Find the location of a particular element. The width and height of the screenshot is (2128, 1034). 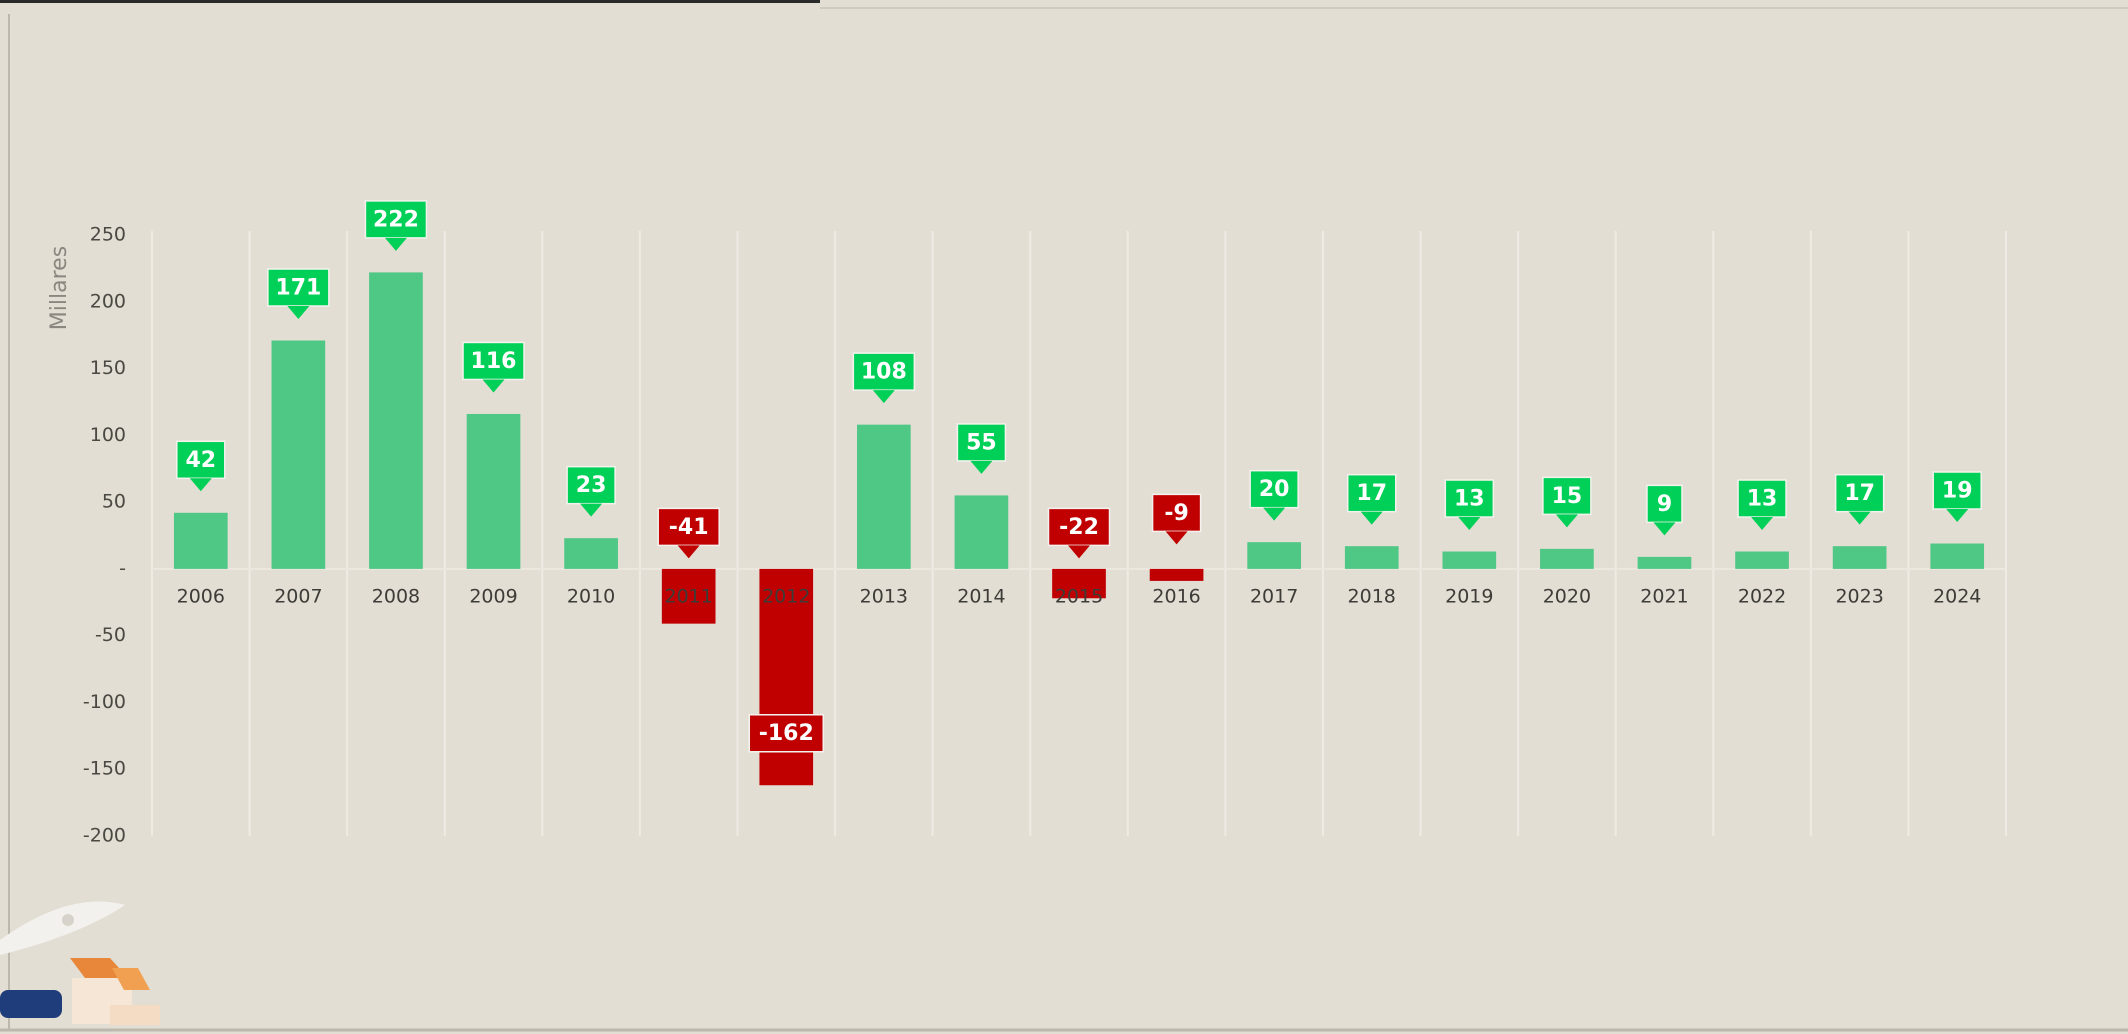

value-label: -41 is located at coordinates (689, 527).